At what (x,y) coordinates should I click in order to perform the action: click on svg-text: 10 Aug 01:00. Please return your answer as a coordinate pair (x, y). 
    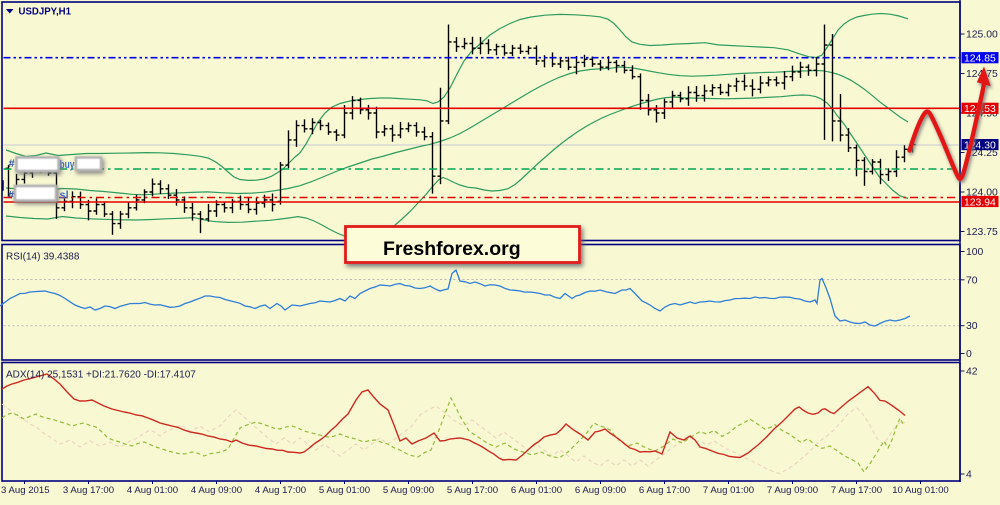
    Looking at the image, I should click on (920, 490).